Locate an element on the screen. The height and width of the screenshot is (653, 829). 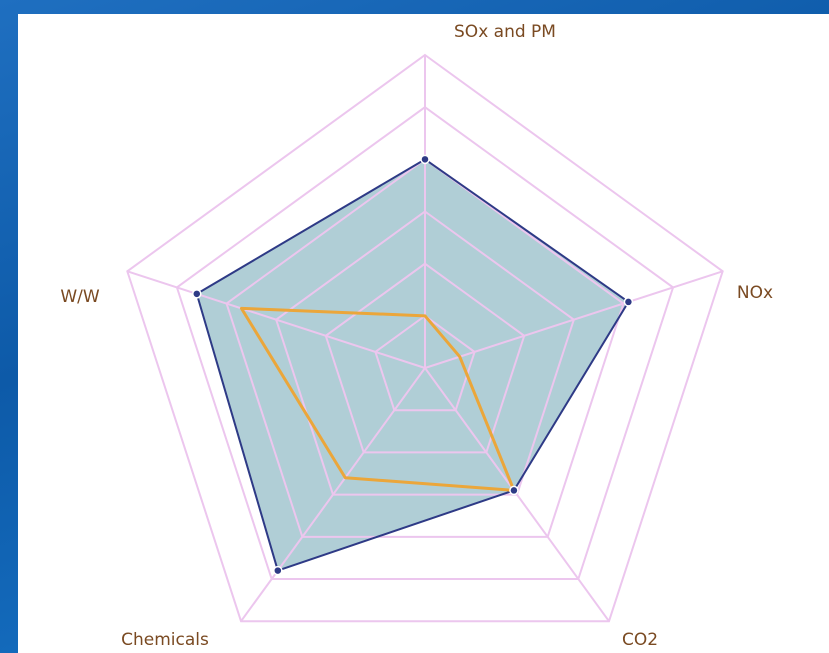
category-label: NOx is located at coordinates (755, 293).